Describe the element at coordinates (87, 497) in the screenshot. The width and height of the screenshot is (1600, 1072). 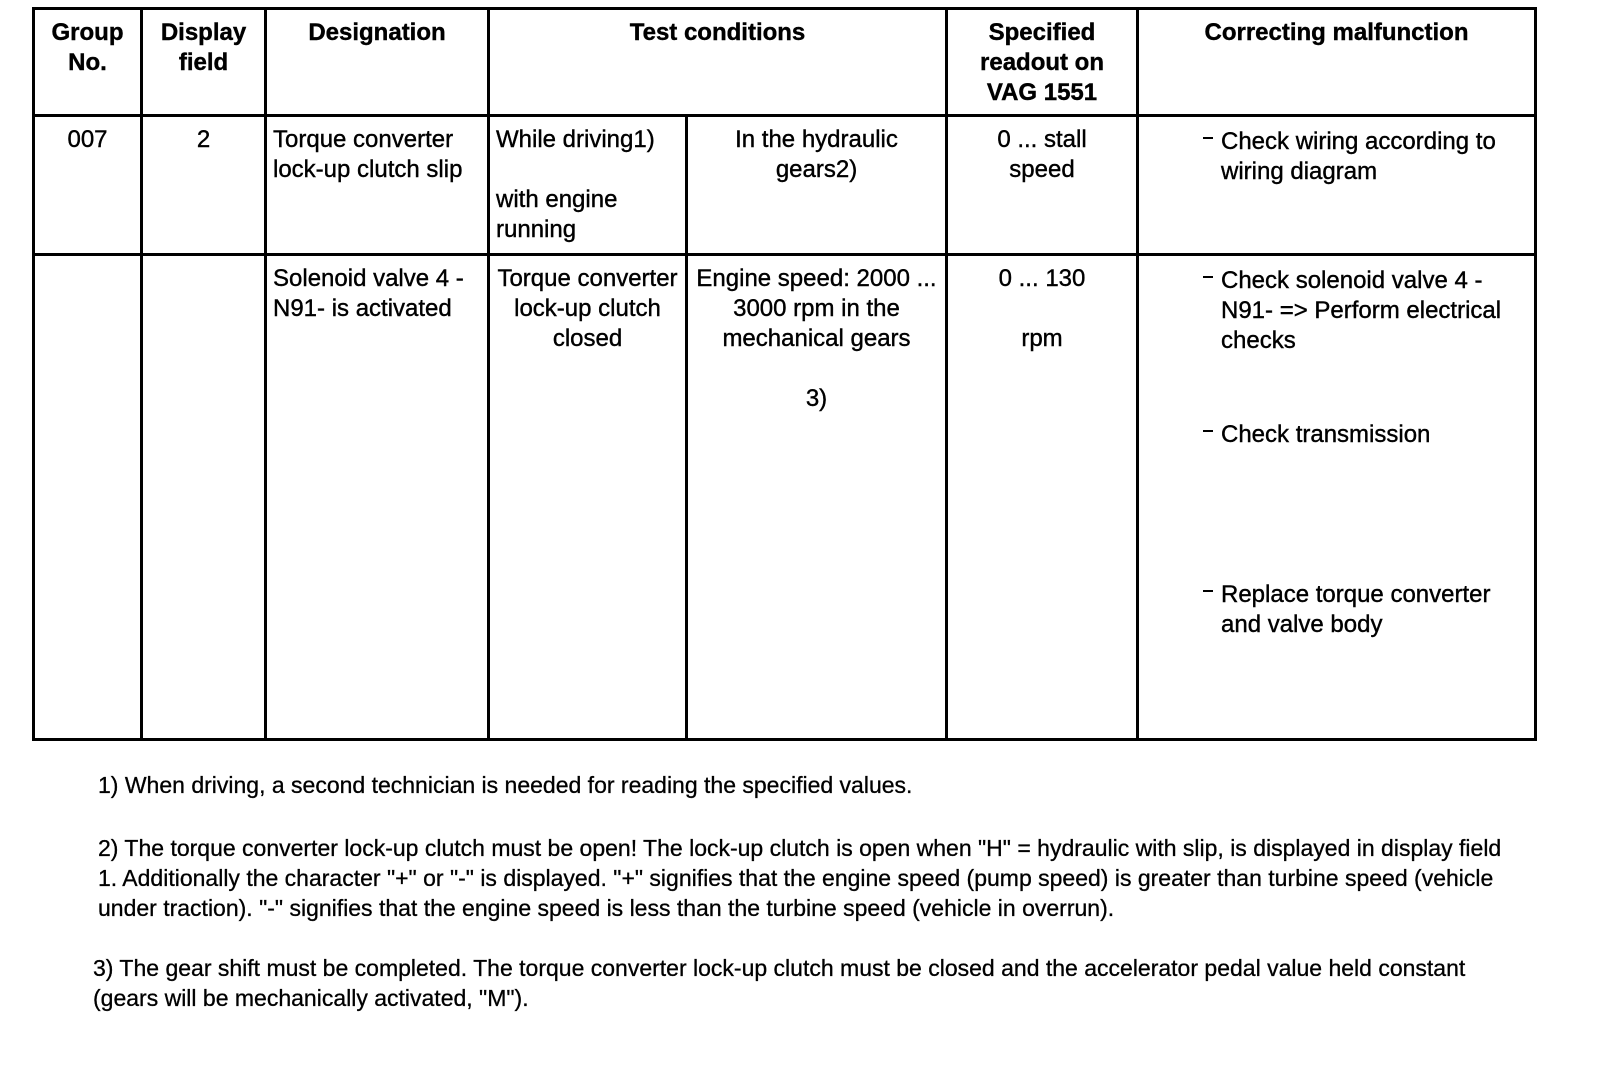
I see `group-no-cell` at that location.